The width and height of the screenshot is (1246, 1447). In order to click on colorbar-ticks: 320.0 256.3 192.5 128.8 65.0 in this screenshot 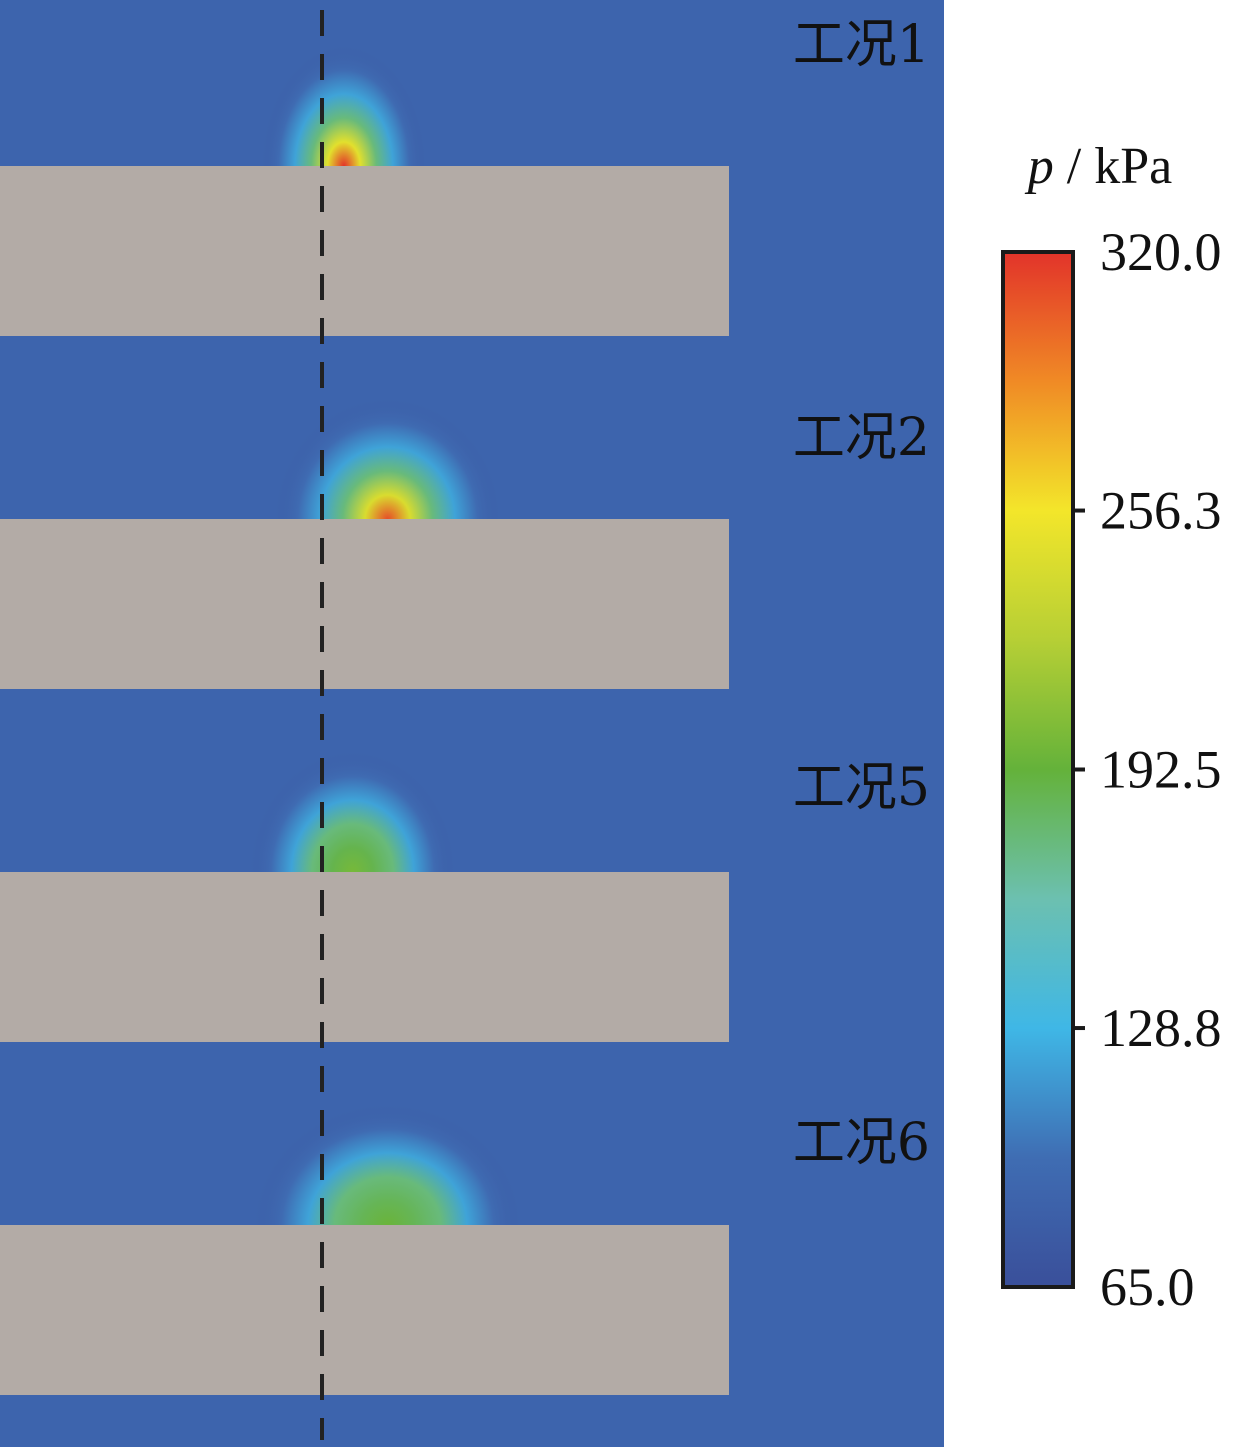, I will do `click(1147, 769)`.